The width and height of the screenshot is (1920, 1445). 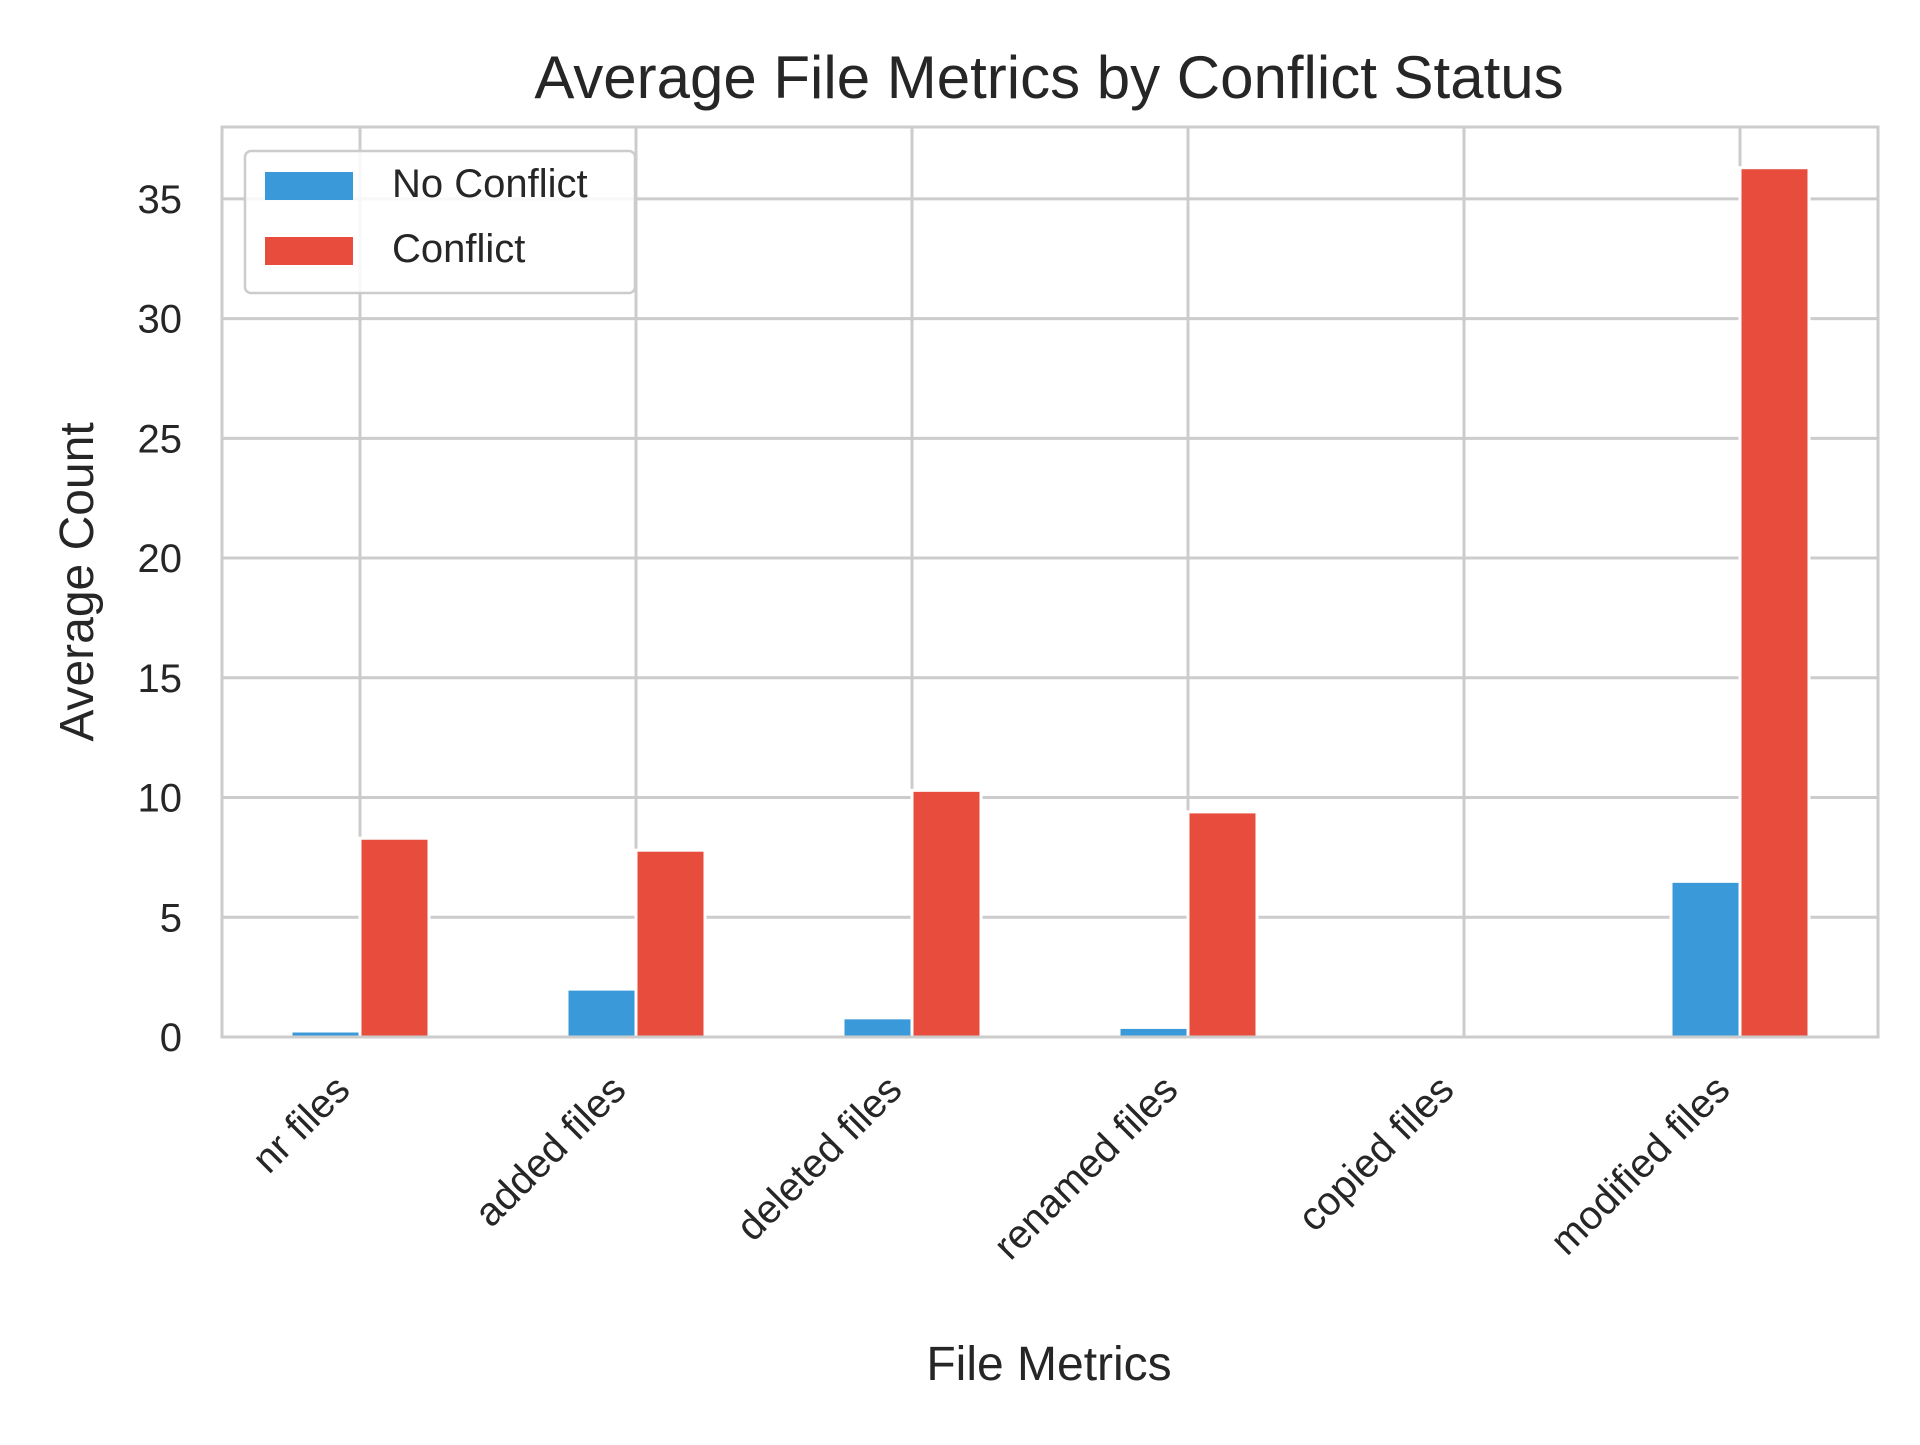 What do you see at coordinates (490, 184) in the screenshot?
I see `legend-label-no-conflict: No Conflict` at bounding box center [490, 184].